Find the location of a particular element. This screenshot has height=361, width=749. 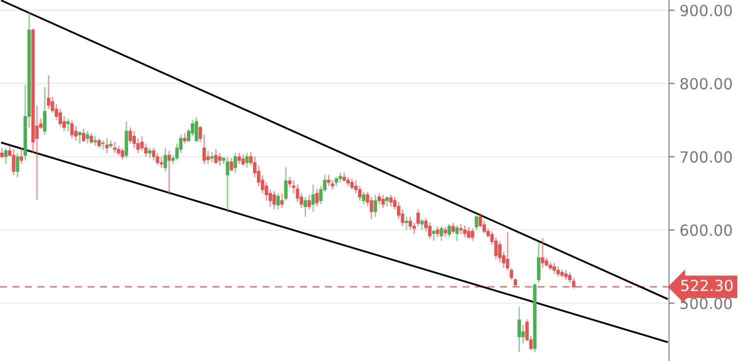

y-tick-label: 600.00 is located at coordinates (706, 230).